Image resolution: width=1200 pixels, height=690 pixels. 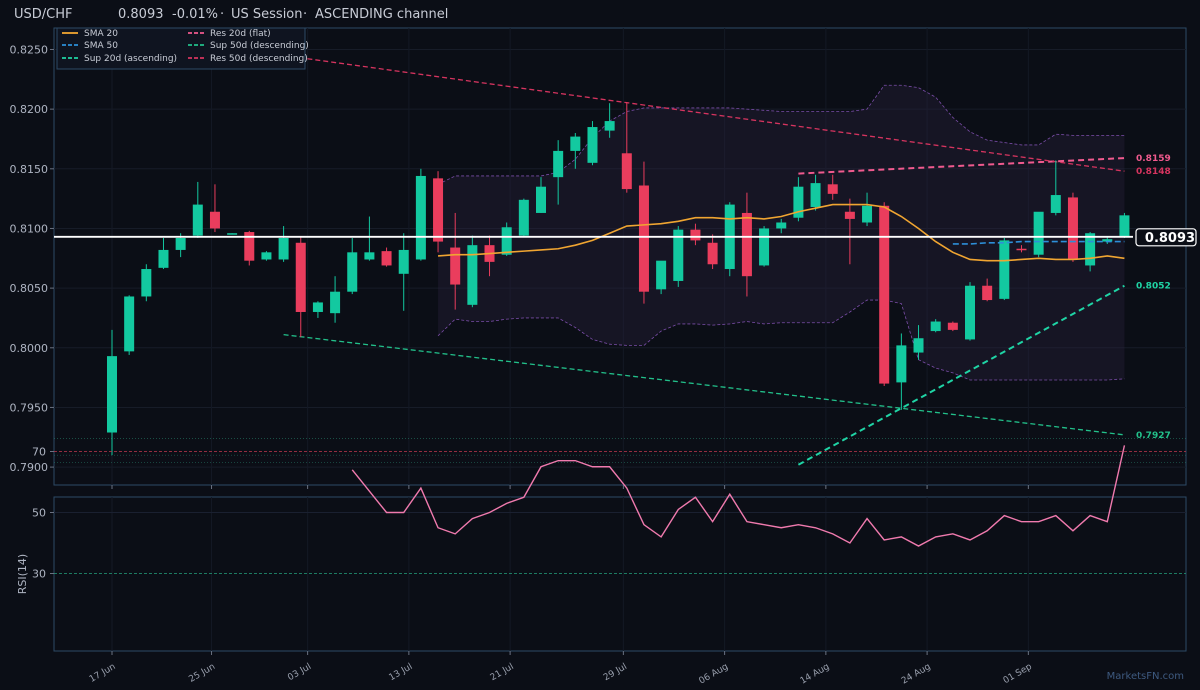 What do you see at coordinates (22, 574) in the screenshot?
I see `rsi-axis-label: RSI(14)` at bounding box center [22, 574].